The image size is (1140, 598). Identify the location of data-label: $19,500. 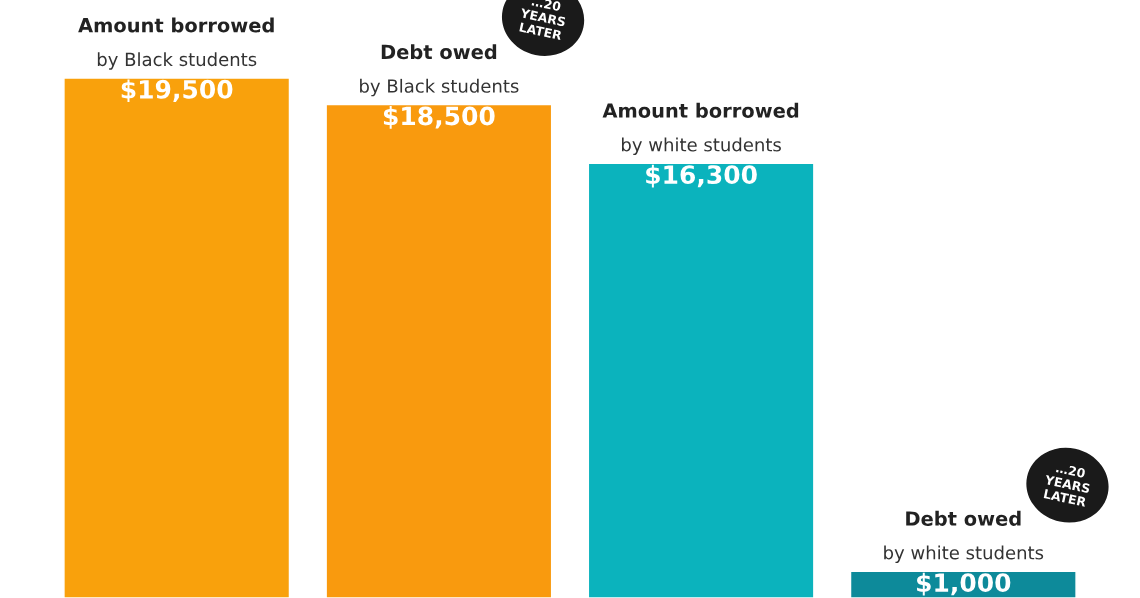
(177, 91).